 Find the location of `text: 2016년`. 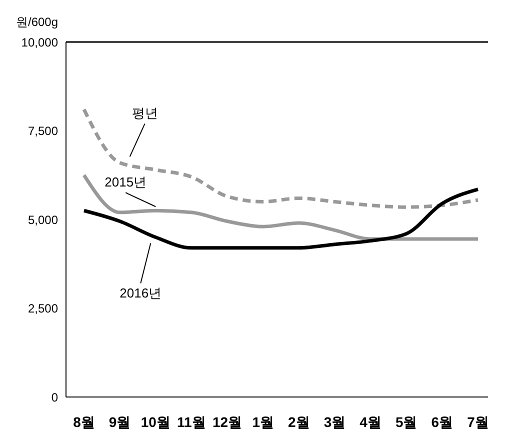

text: 2016년 is located at coordinates (141, 292).